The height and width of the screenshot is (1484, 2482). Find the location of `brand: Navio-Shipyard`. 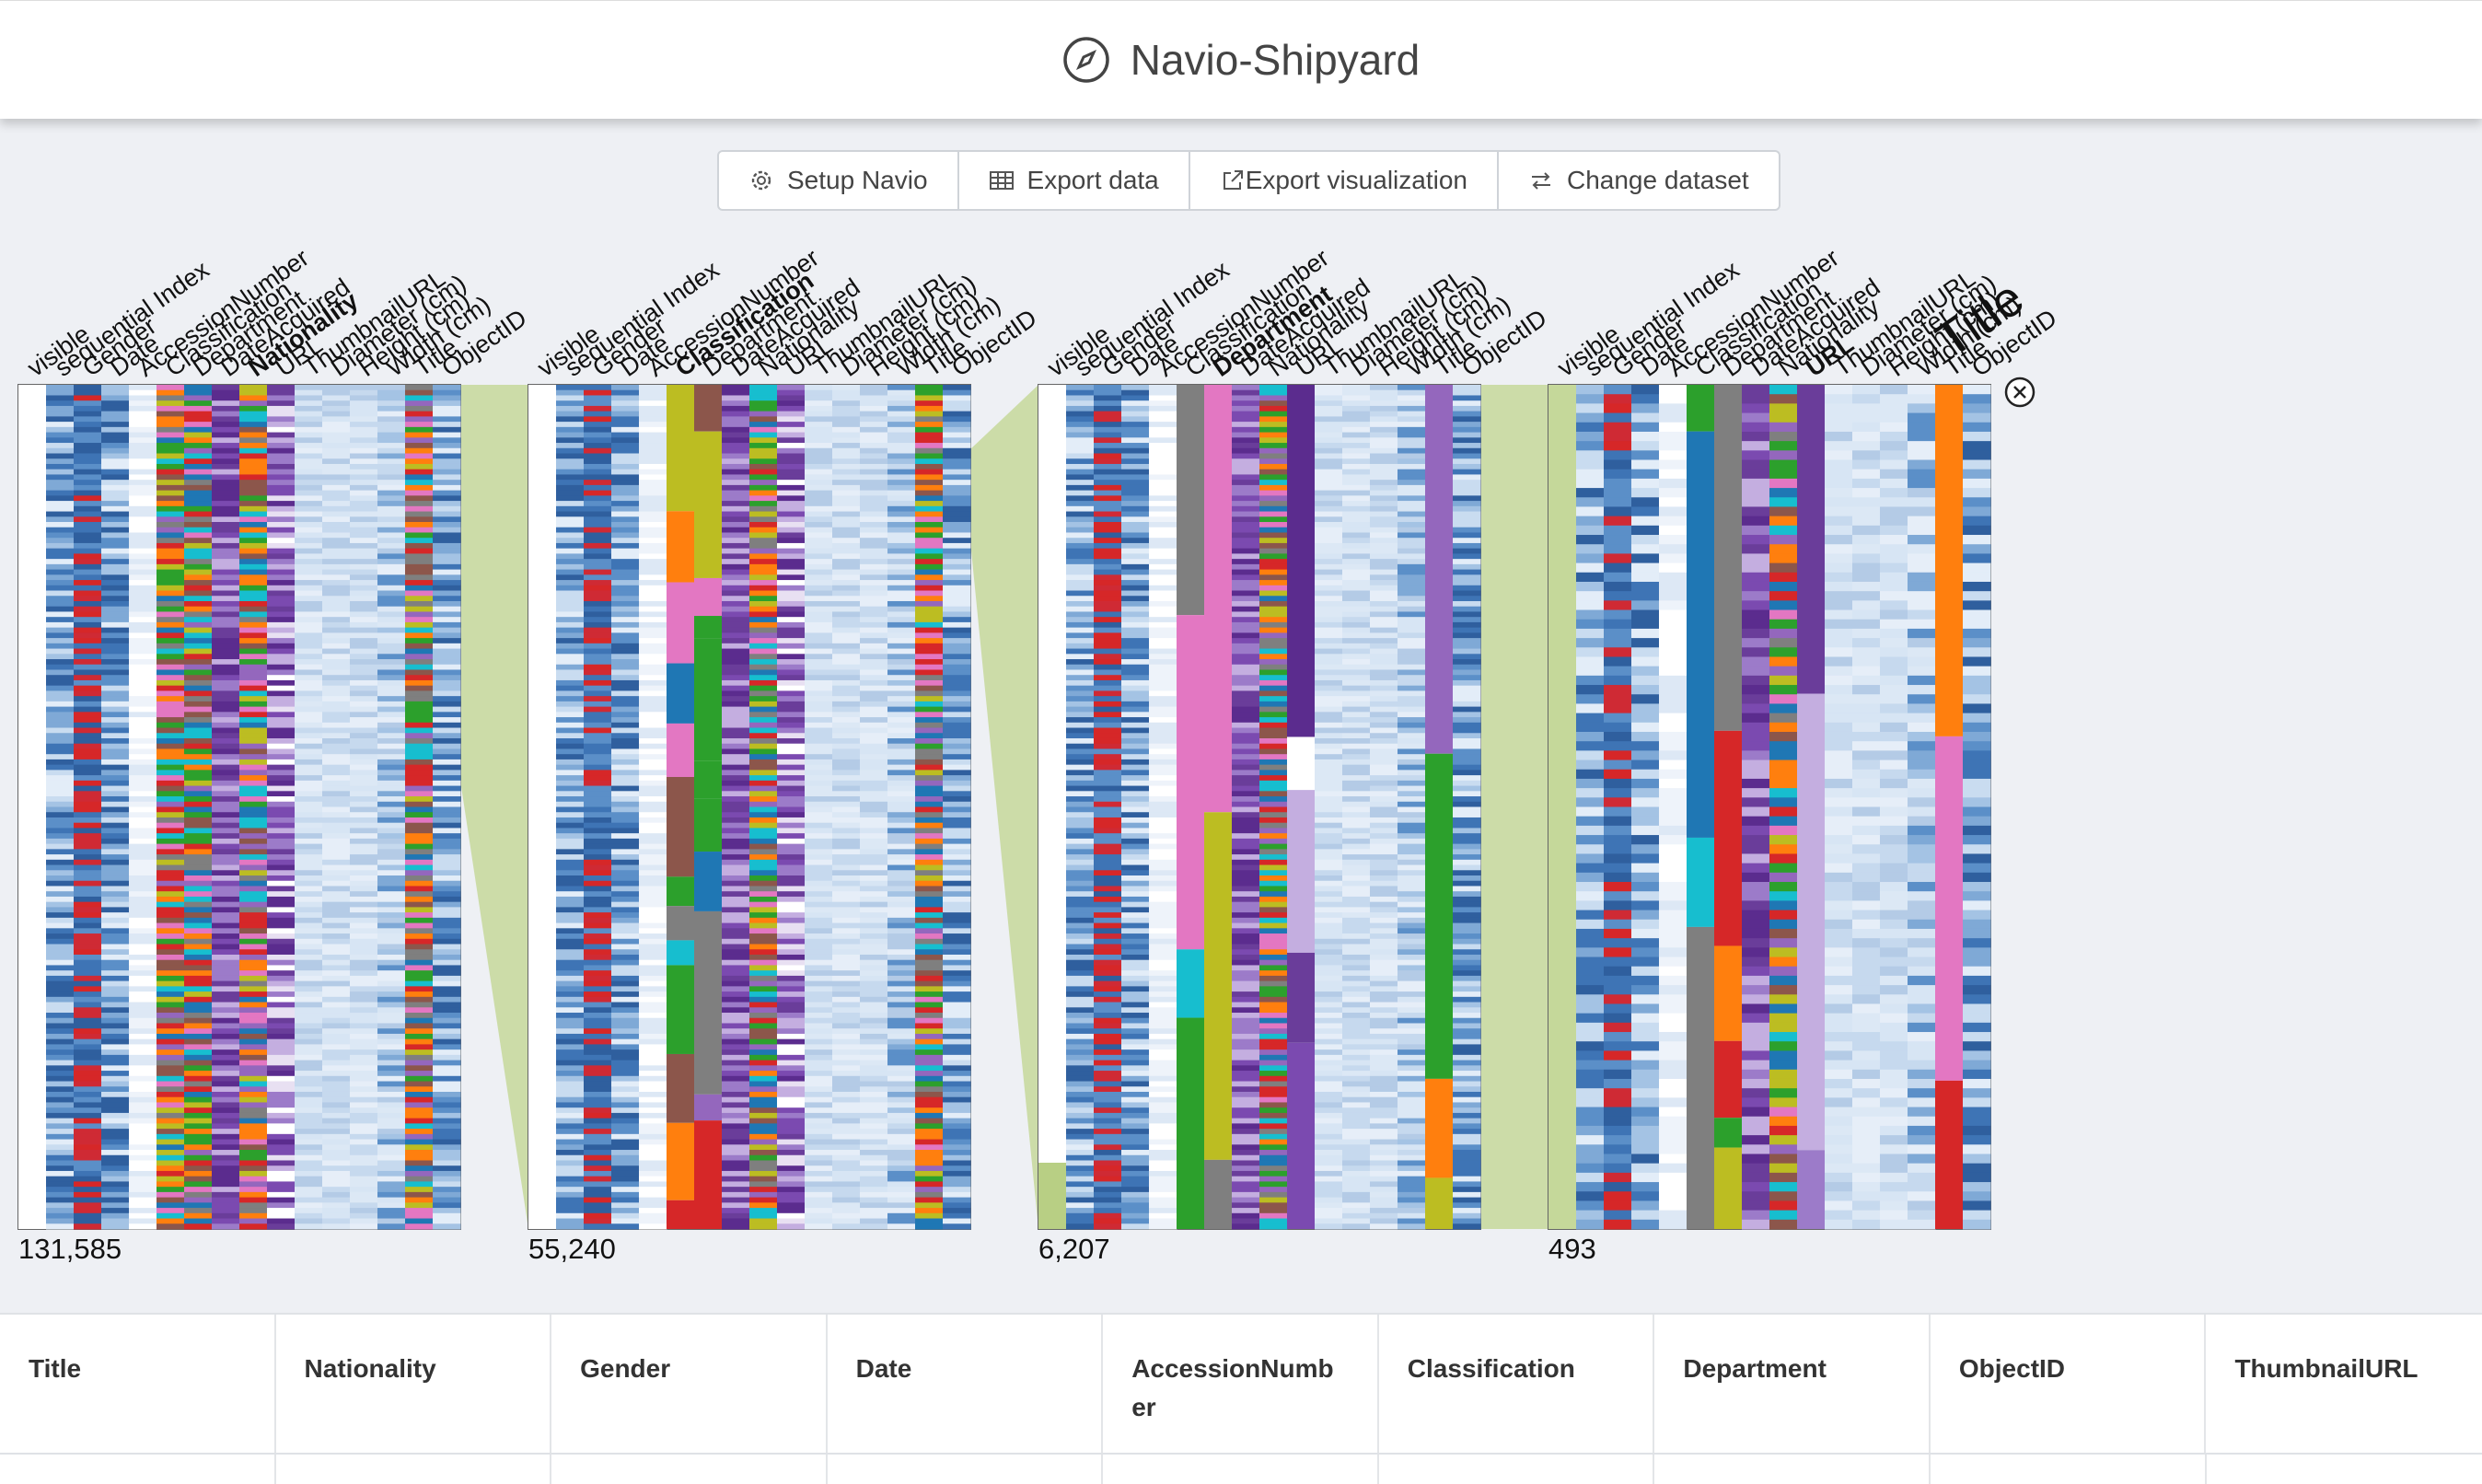

brand: Navio-Shipyard is located at coordinates (1241, 60).